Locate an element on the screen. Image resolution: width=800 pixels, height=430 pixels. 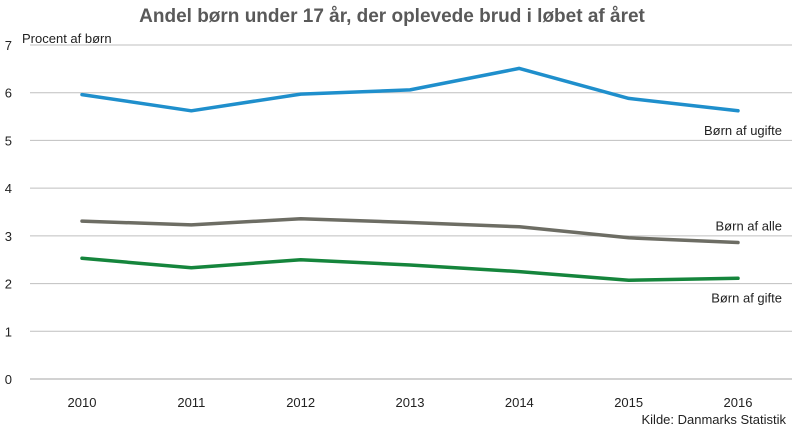
y-tick-label-3: 3 is located at coordinates (8, 236).